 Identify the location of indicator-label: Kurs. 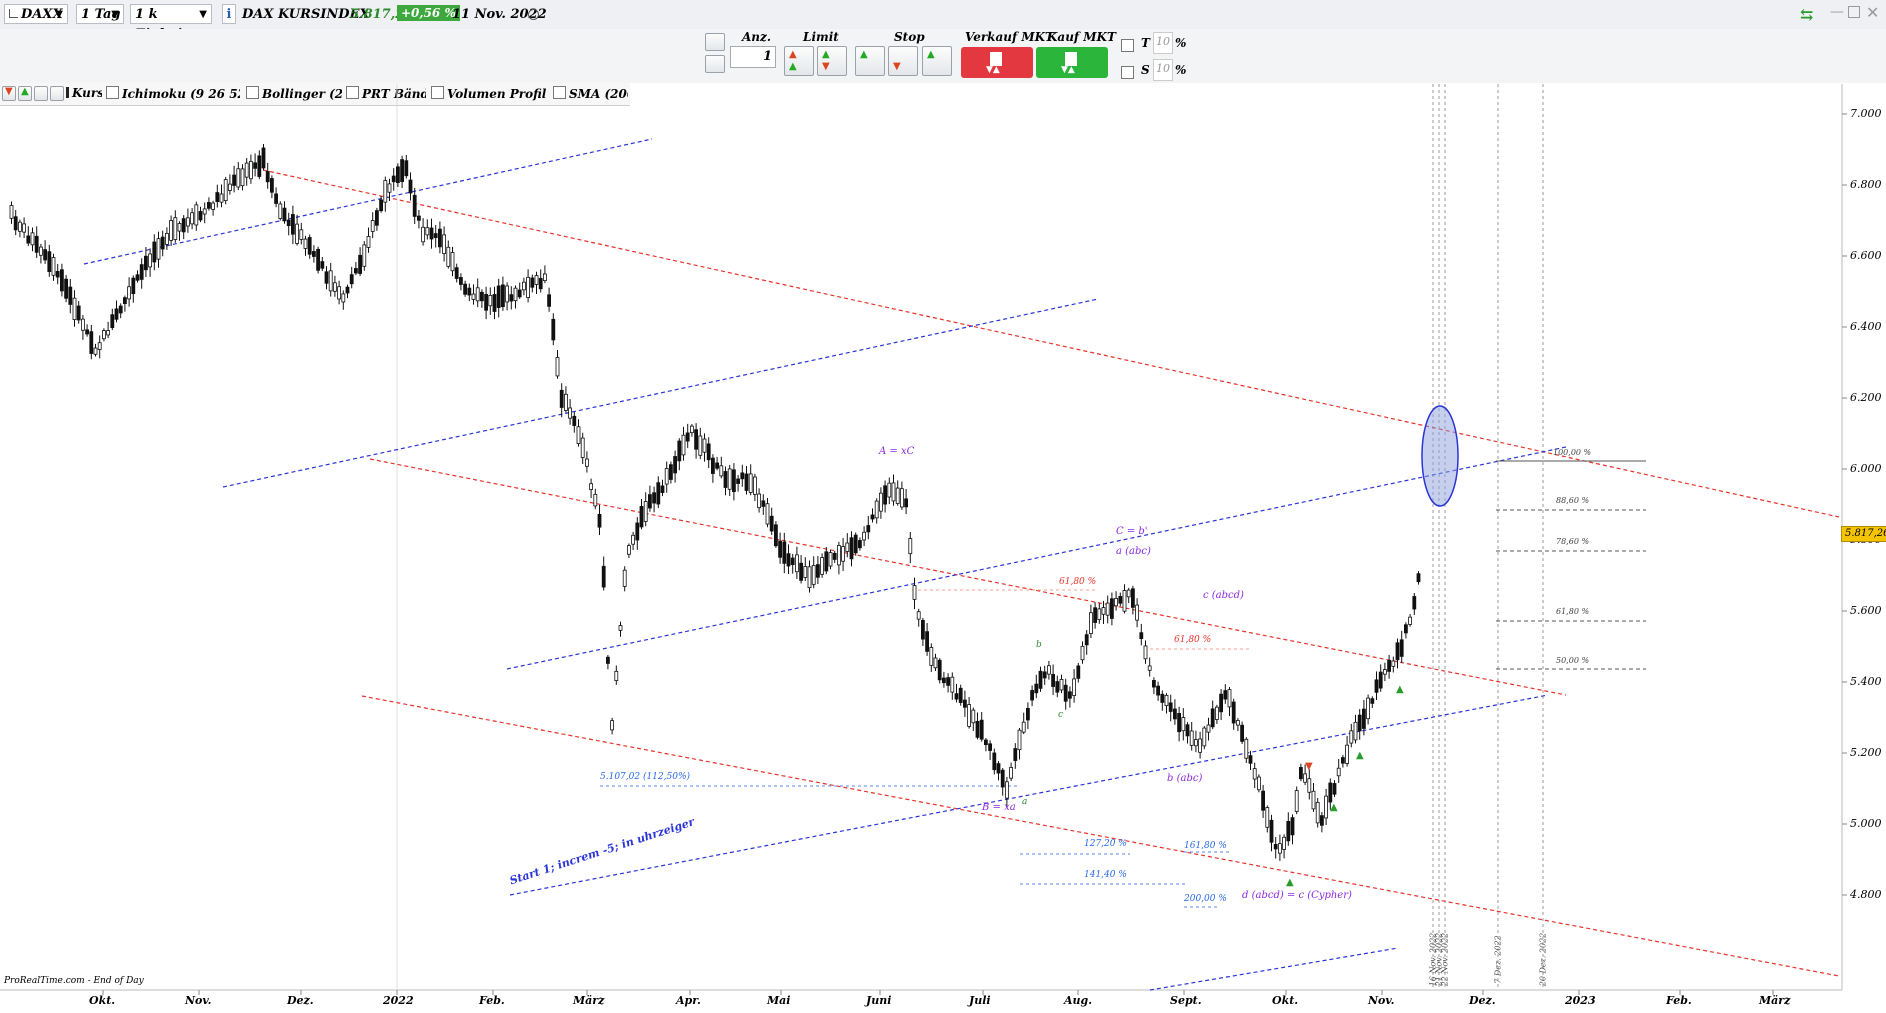
(87, 93).